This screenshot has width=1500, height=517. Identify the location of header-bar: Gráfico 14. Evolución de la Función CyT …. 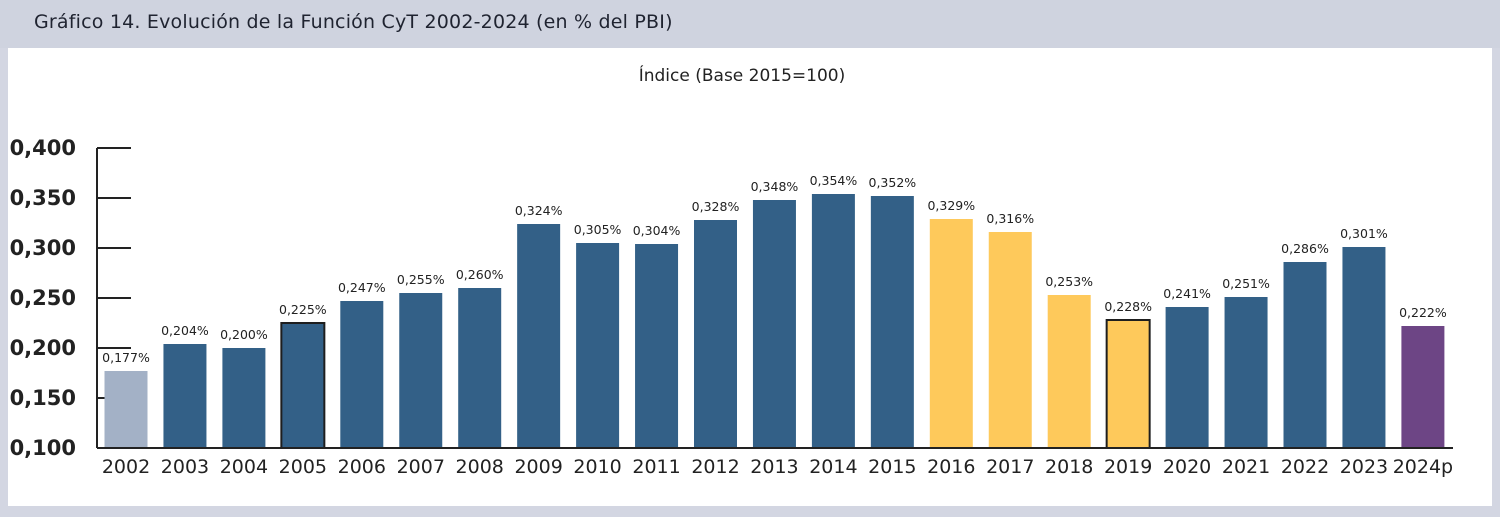
(750, 24).